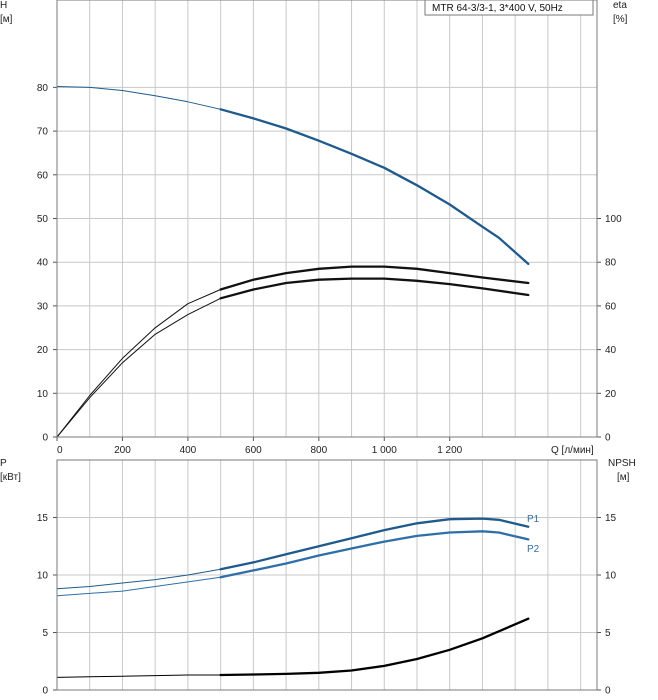 The image size is (658, 700). I want to click on curve-0-2-thin, so click(138, 367).